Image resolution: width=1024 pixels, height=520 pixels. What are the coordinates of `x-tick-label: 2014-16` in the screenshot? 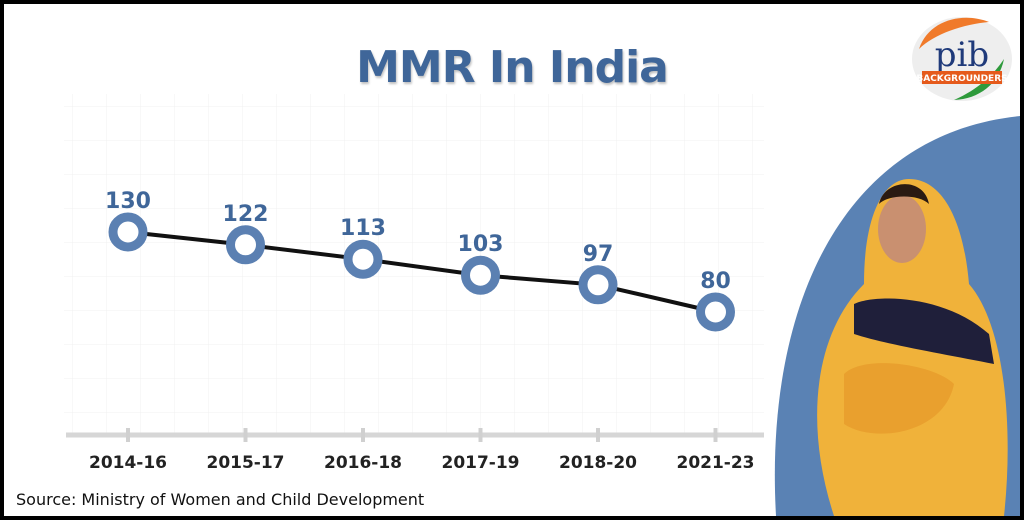 It's located at (128, 463).